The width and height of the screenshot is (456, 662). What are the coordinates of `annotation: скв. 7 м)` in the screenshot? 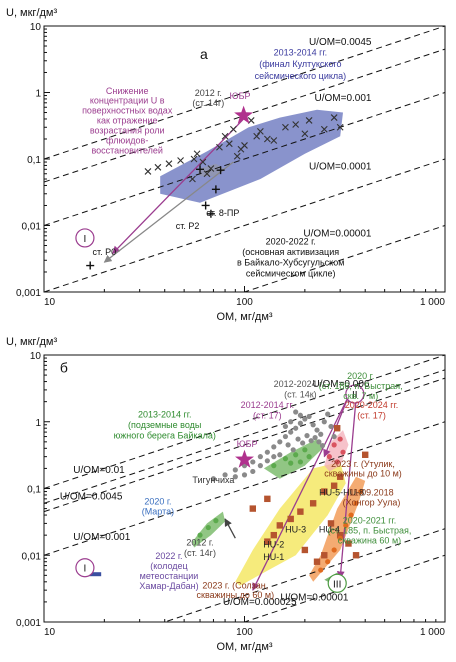 It's located at (360, 396).